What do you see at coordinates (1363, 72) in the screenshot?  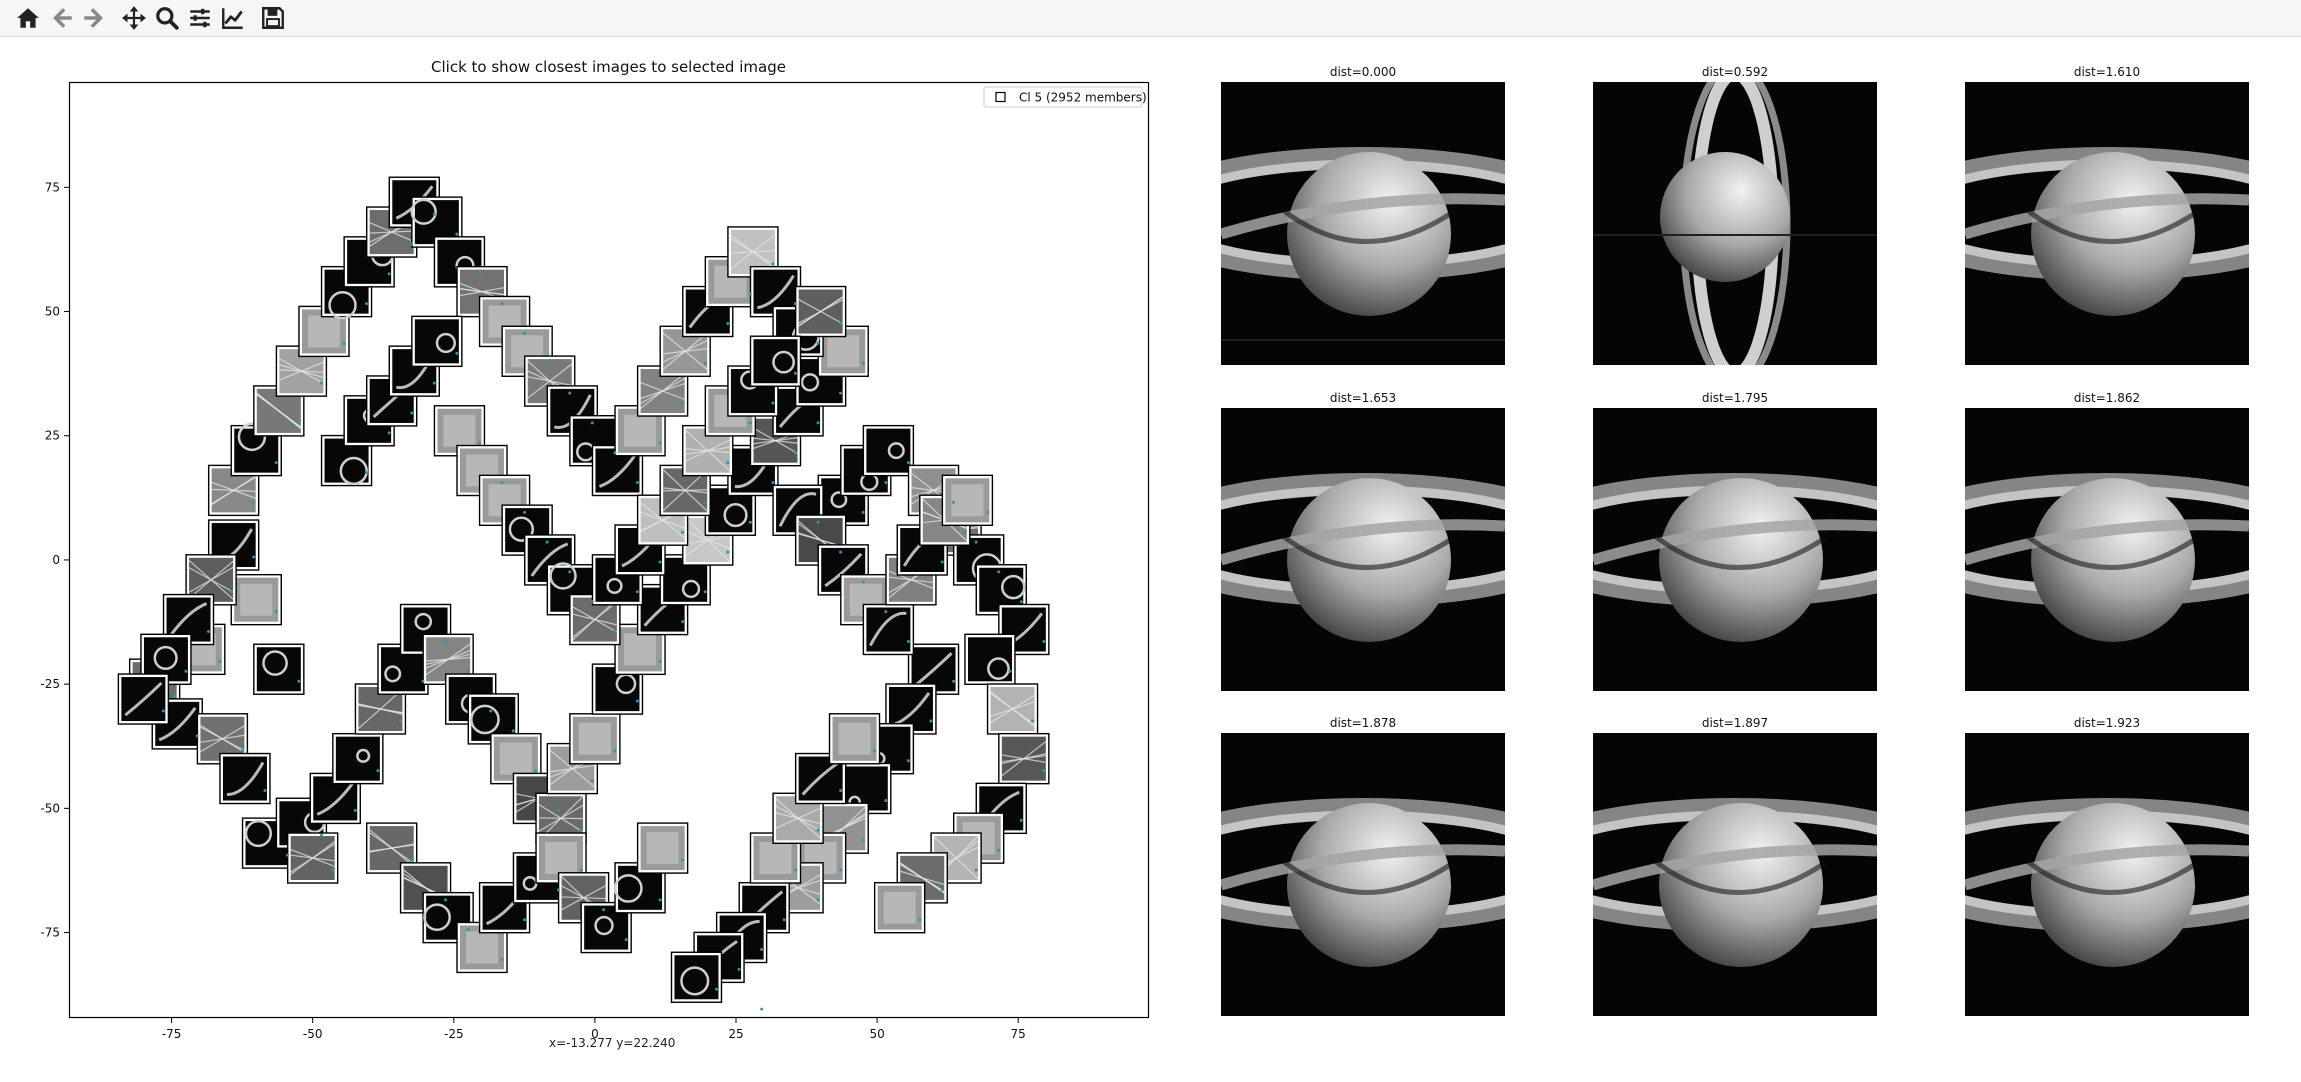 I see `nn-panel-label: dist=0.000` at bounding box center [1363, 72].